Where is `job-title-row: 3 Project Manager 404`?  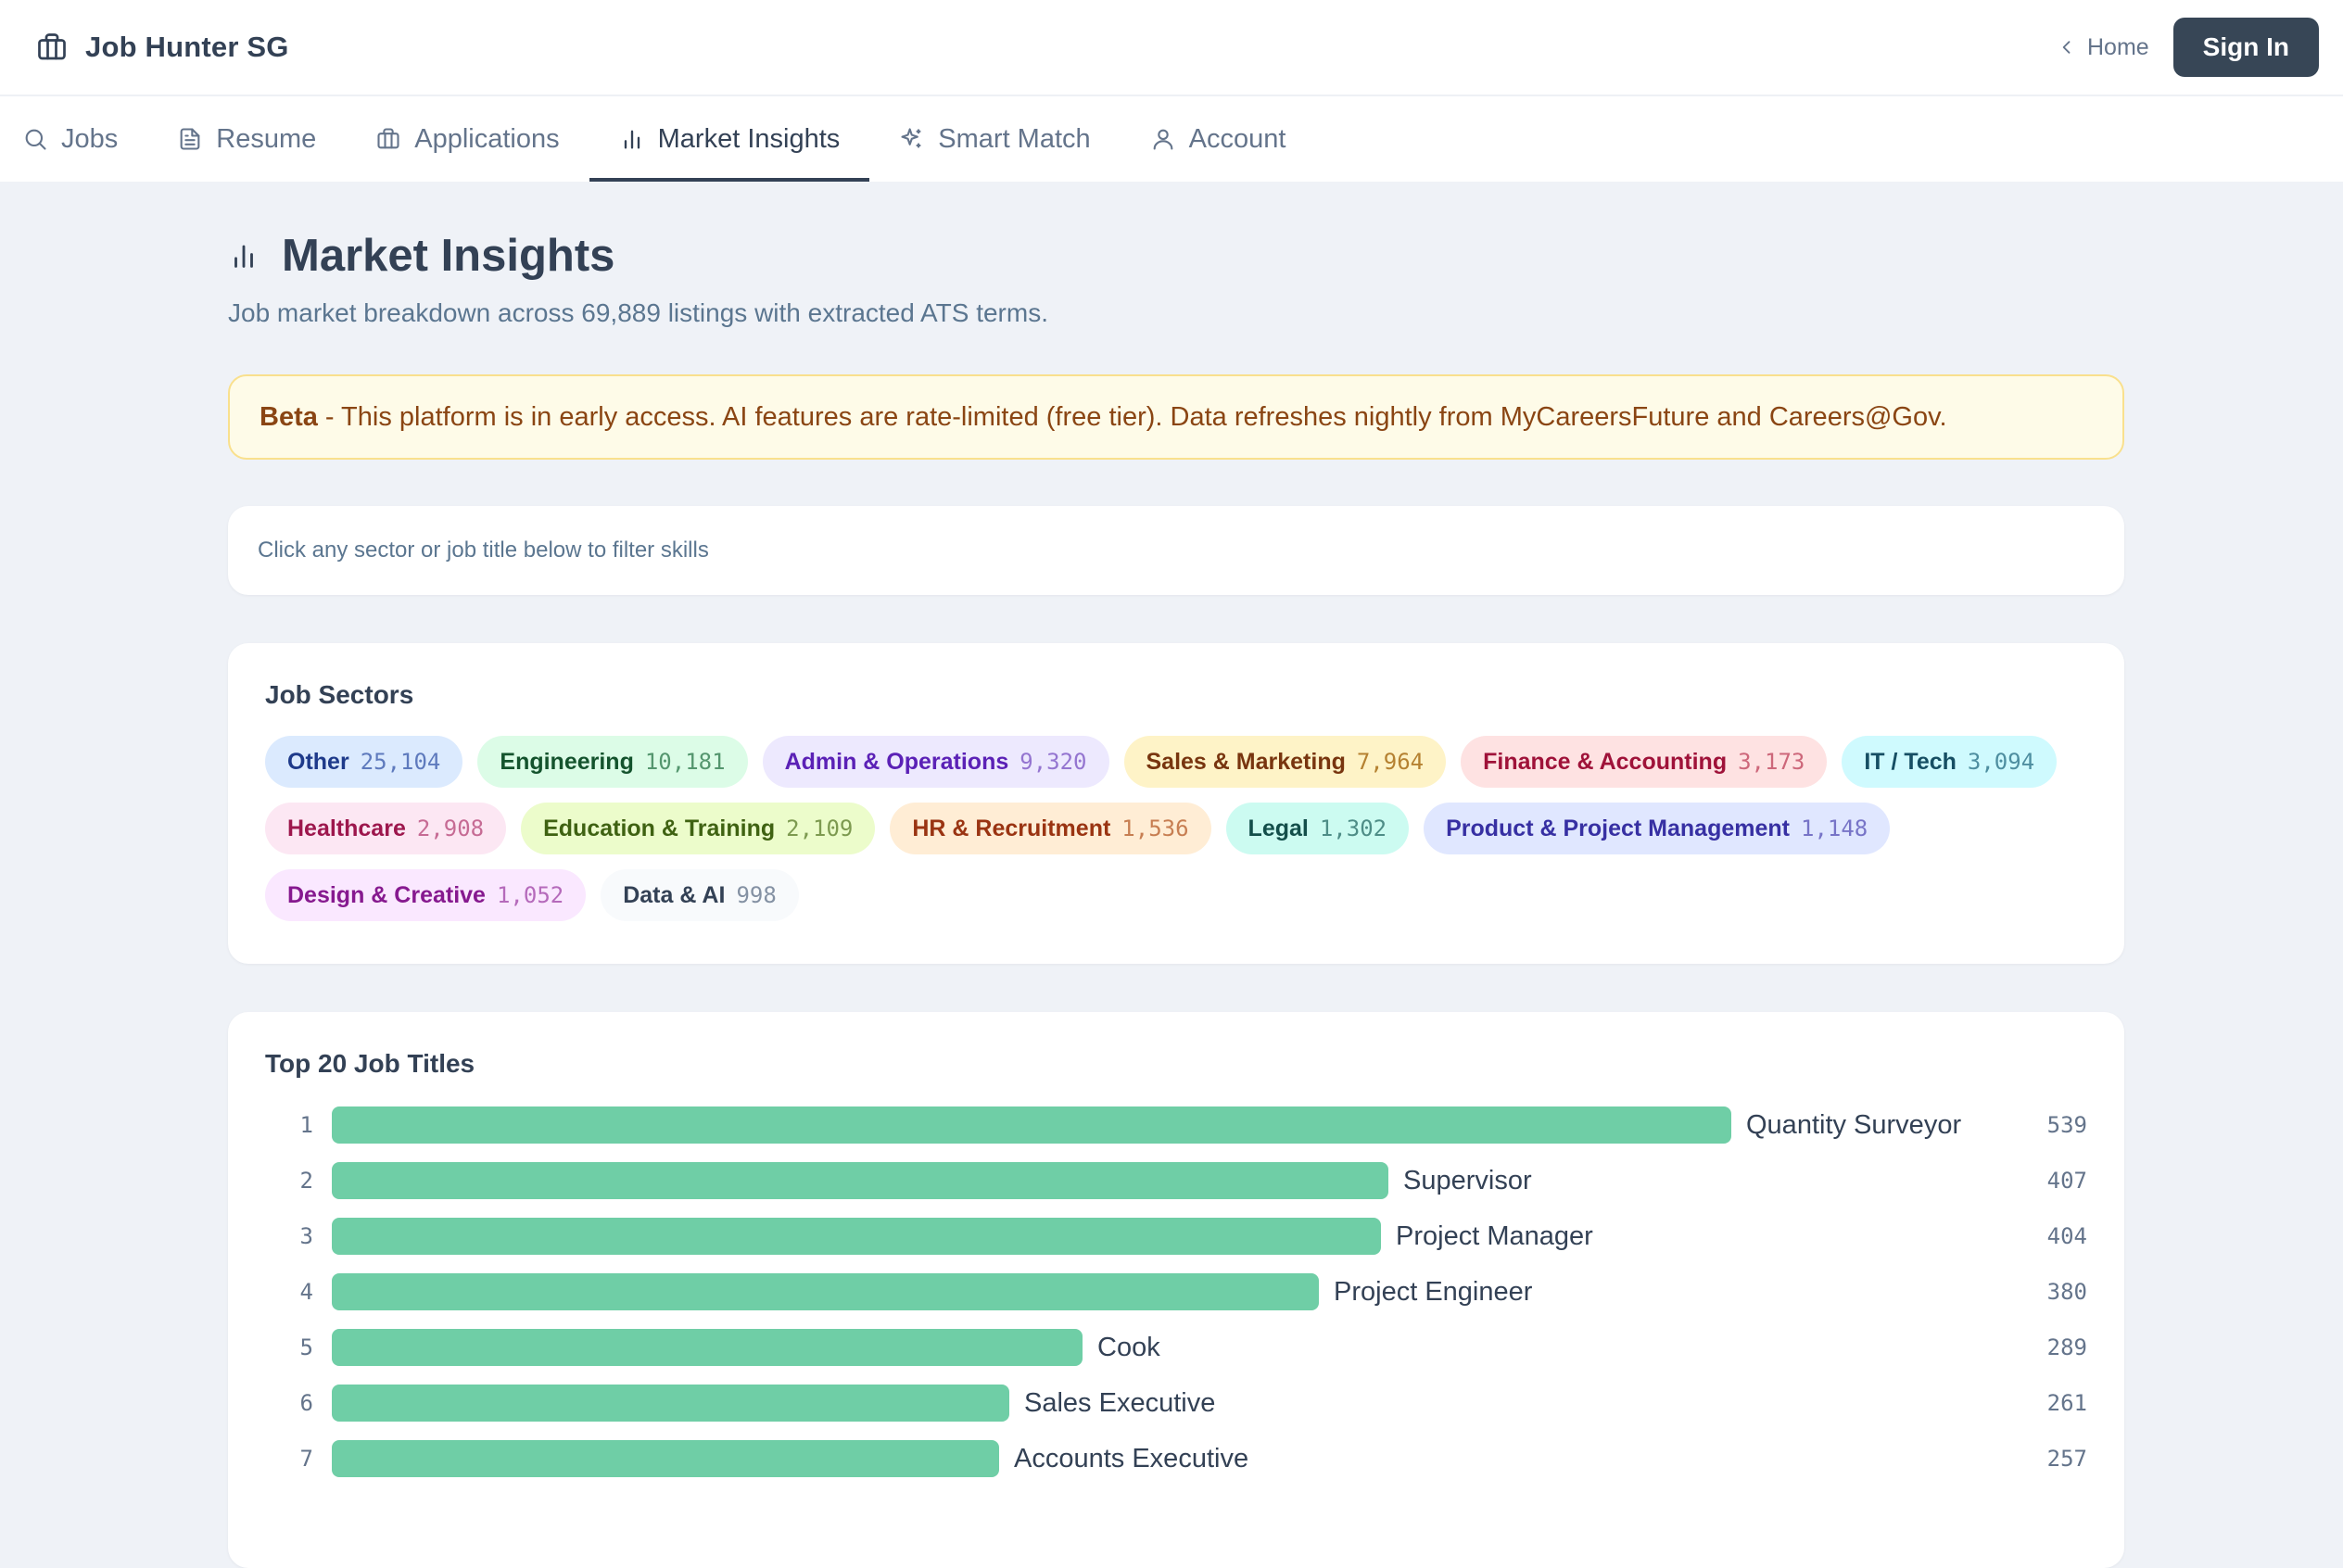
job-title-row: 3 Project Manager 404 is located at coordinates (1176, 1245).